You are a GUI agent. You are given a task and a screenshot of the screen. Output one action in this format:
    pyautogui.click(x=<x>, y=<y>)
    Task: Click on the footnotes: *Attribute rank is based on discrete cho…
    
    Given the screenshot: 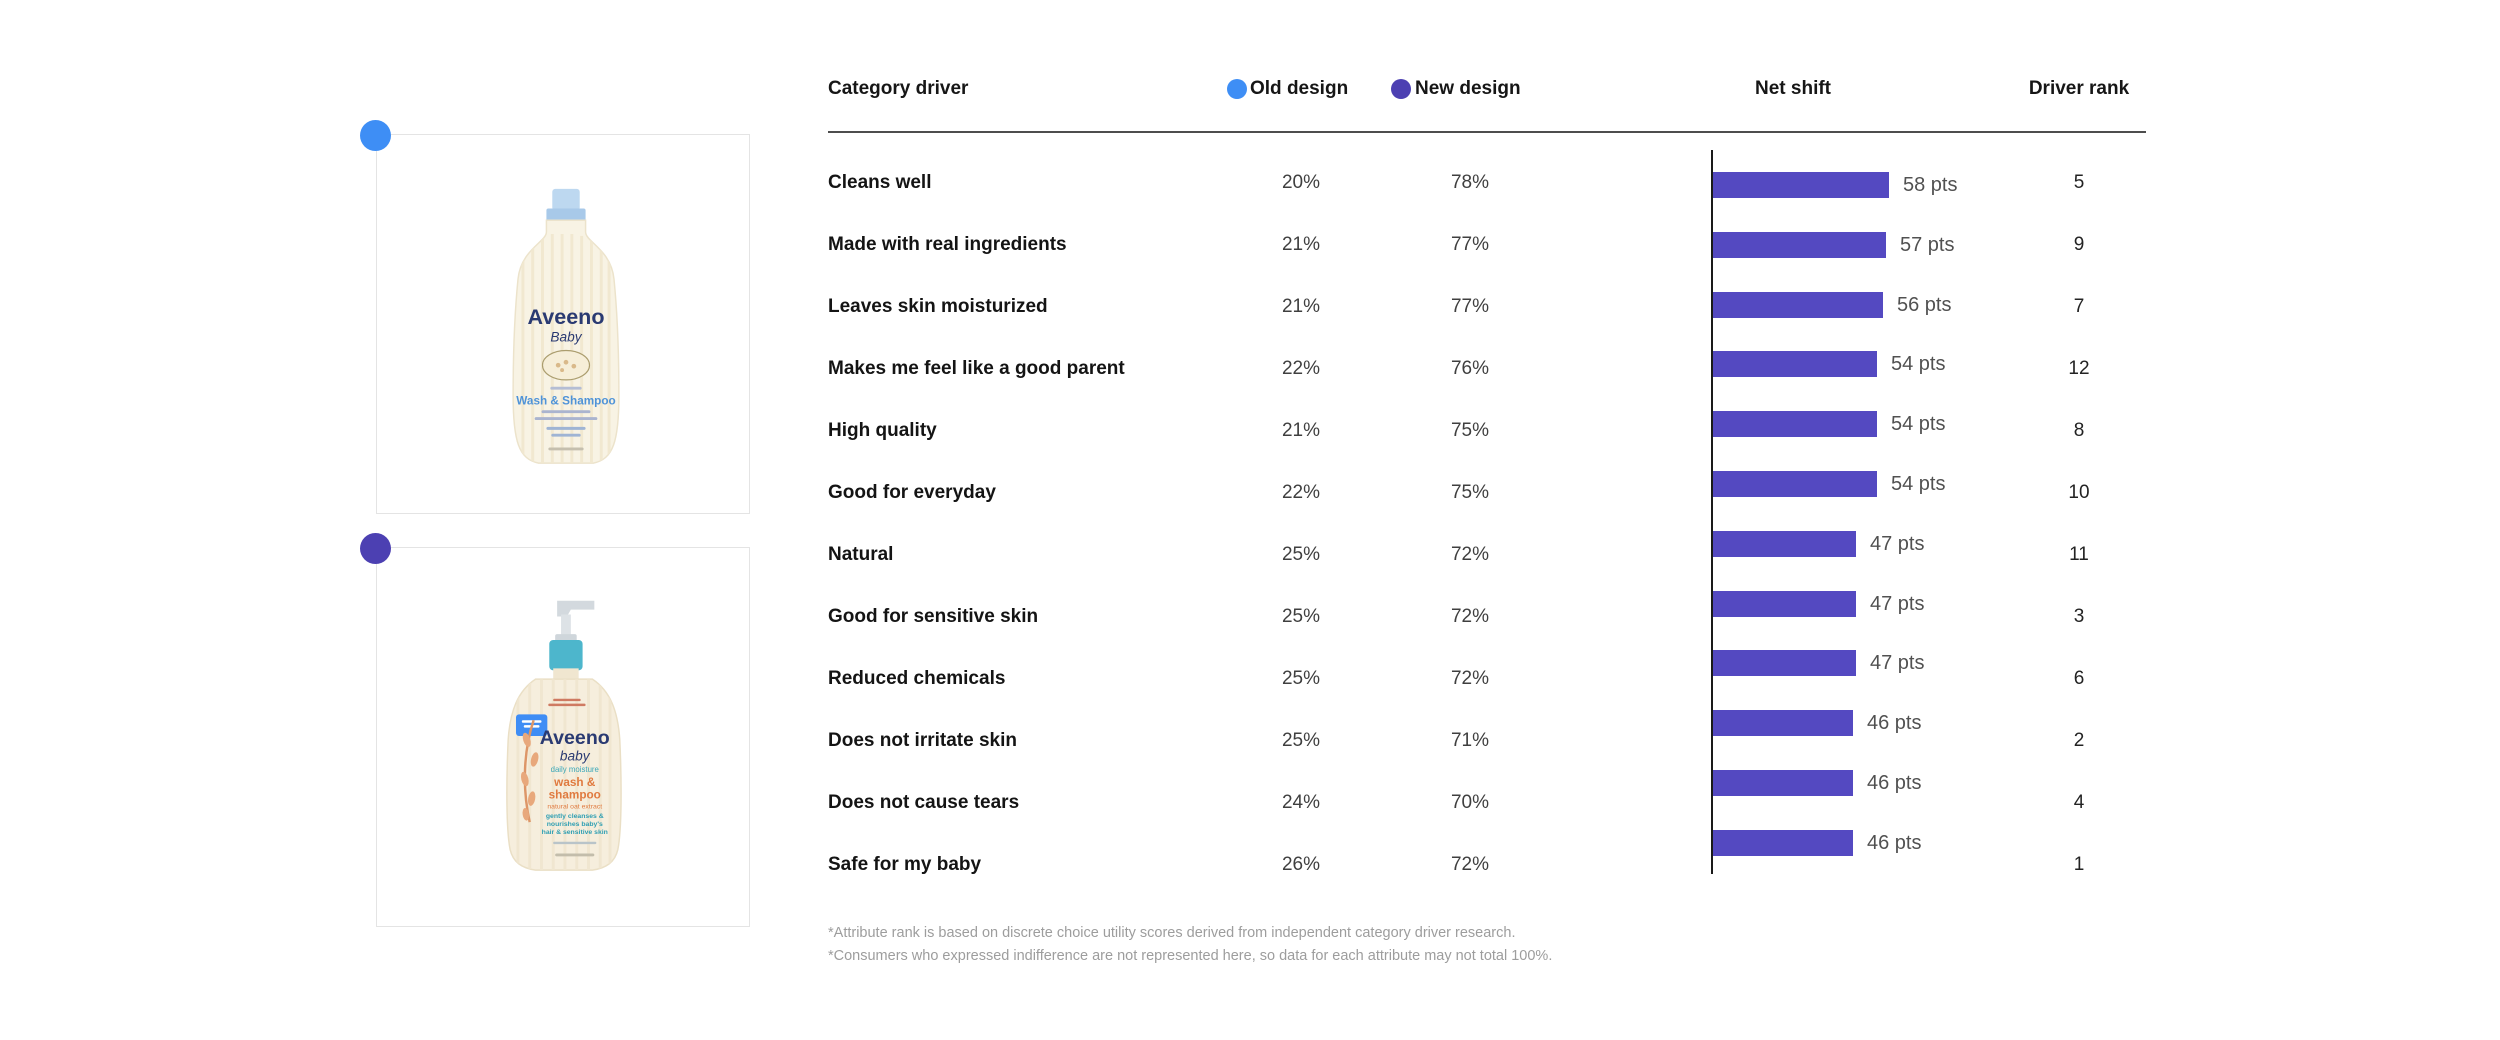 What is the action you would take?
    pyautogui.click(x=1190, y=945)
    